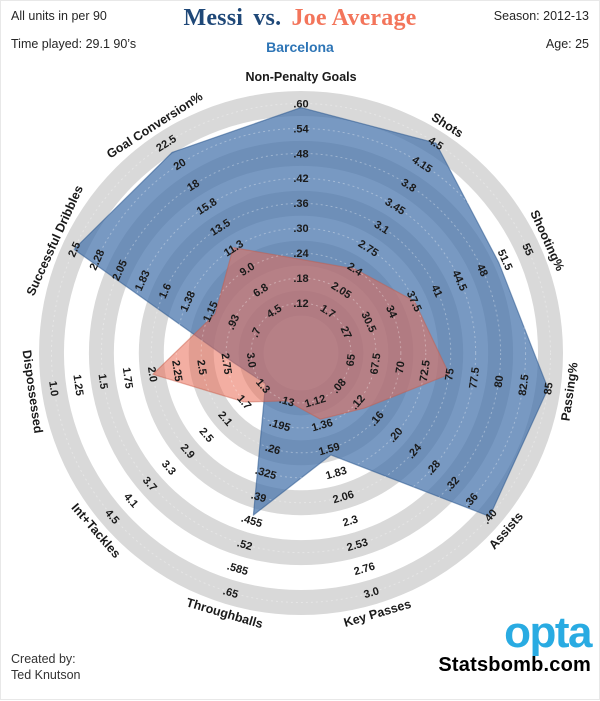 Image resolution: width=600 pixels, height=701 pixels. I want to click on tick-label: .54, so click(301, 129).